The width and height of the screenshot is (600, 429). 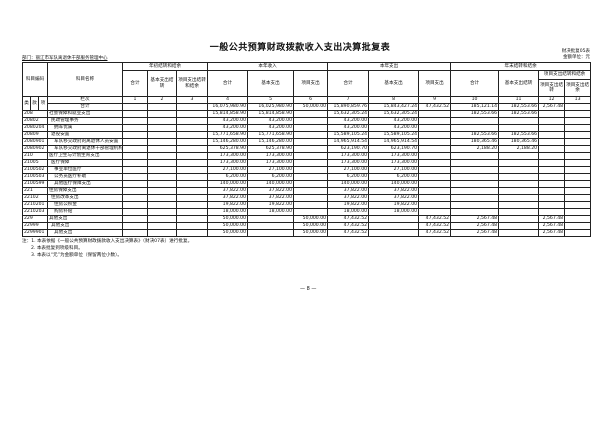 What do you see at coordinates (85, 79) in the screenshot?
I see `header-name: 科目名称` at bounding box center [85, 79].